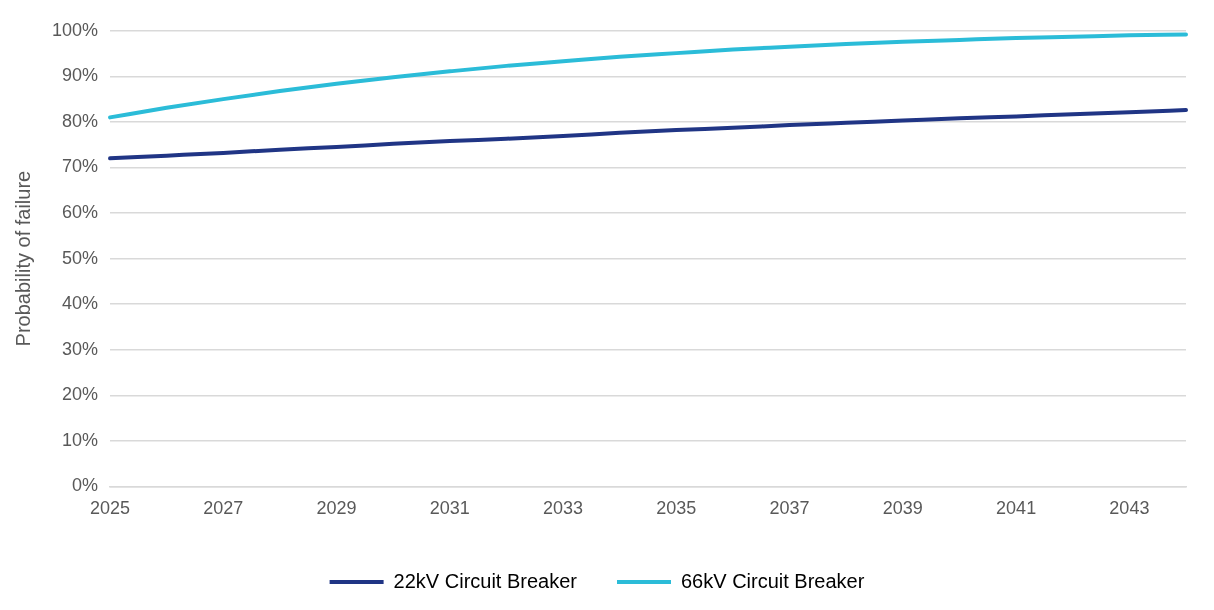  I want to click on legend-label: 22kV Circuit Breaker, so click(485, 580).